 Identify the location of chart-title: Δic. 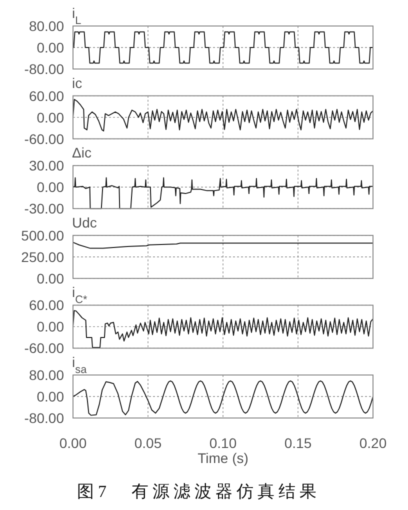
(82, 152).